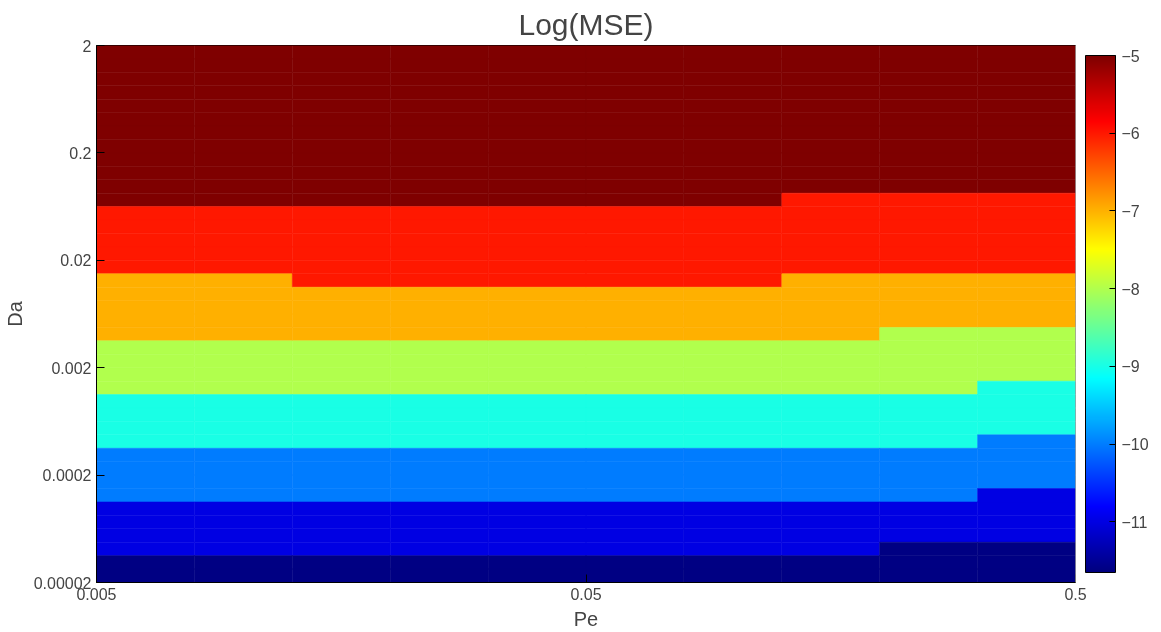 Image resolution: width=1161 pixels, height=632 pixels. Describe the element at coordinates (1134, 522) in the screenshot. I see `color-bar-label: −11` at that location.